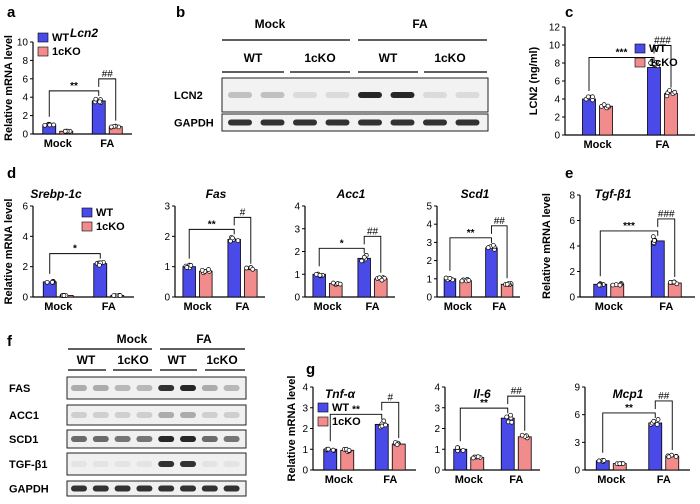 The width and height of the screenshot is (700, 504). Describe the element at coordinates (534, 80) in the screenshot. I see `y-axis-label: LCN2 (ng/ml)` at that location.